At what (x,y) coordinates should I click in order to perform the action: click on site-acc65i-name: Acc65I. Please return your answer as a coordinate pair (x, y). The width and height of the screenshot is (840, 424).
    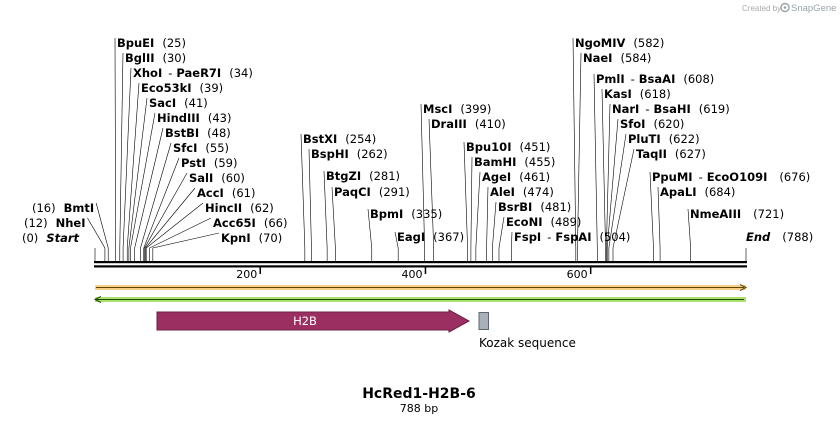
    Looking at the image, I should click on (234, 223).